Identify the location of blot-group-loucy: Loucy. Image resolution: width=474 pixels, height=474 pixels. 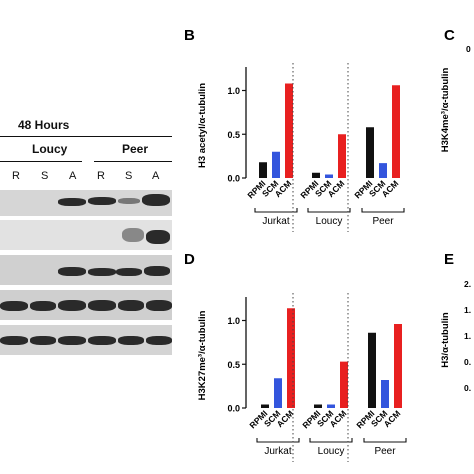
(50, 149).